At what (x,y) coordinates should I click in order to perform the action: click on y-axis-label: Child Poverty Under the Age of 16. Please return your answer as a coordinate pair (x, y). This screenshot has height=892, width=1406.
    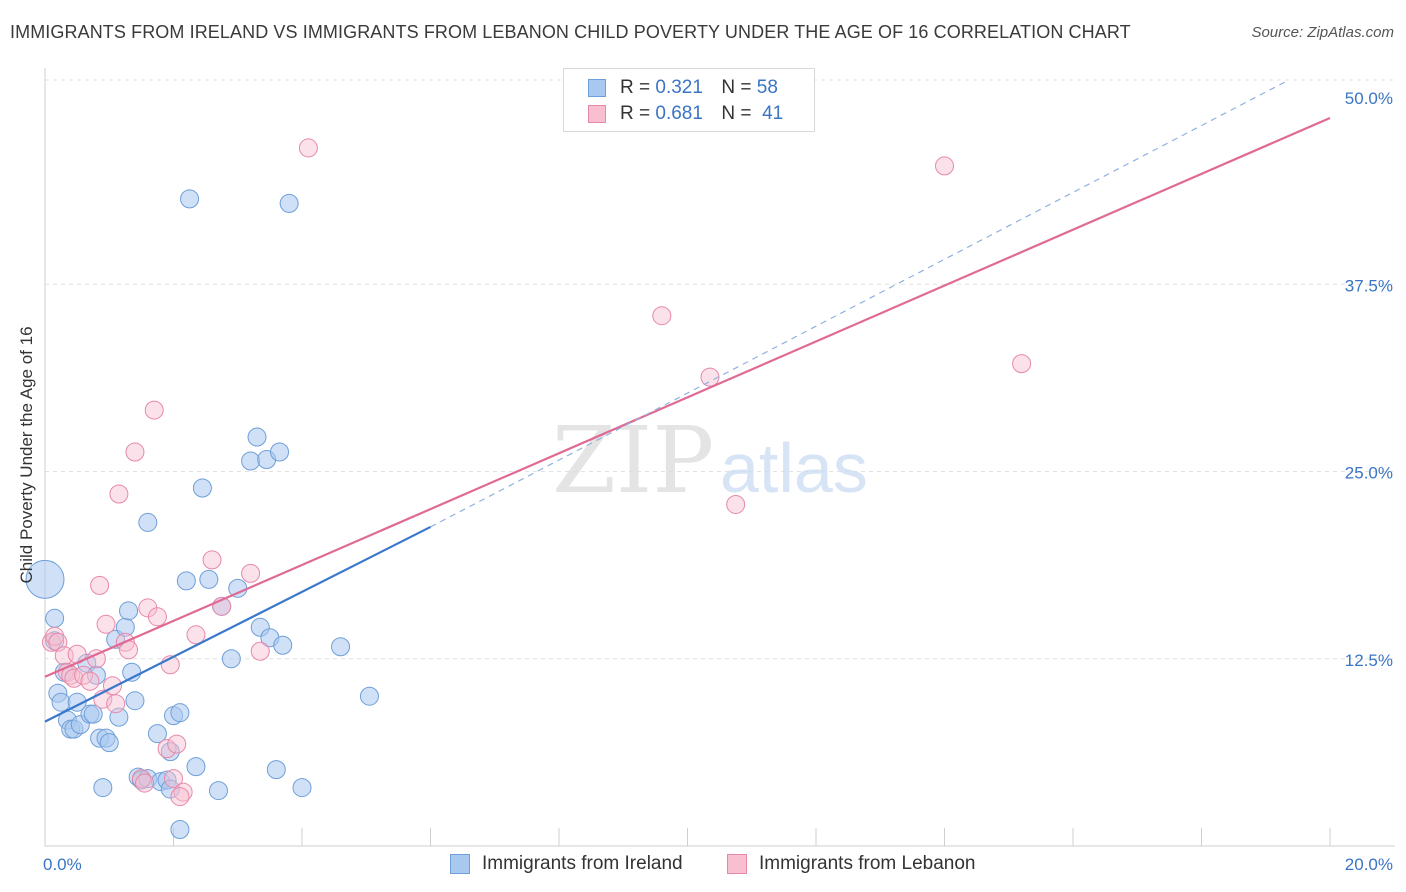
    Looking at the image, I should click on (26, 455).